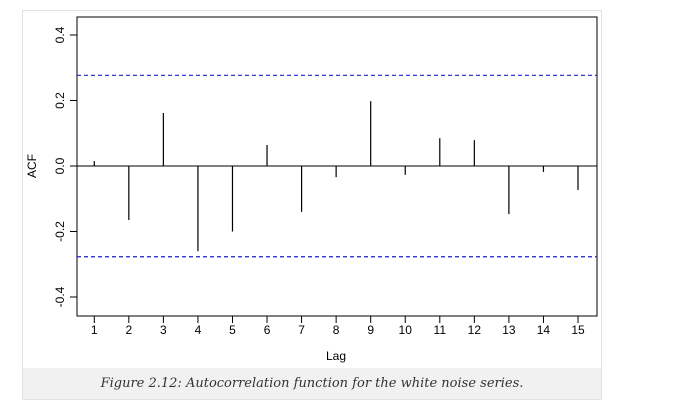 This screenshot has width=673, height=408. I want to click on x-tick-label: 6, so click(267, 330).